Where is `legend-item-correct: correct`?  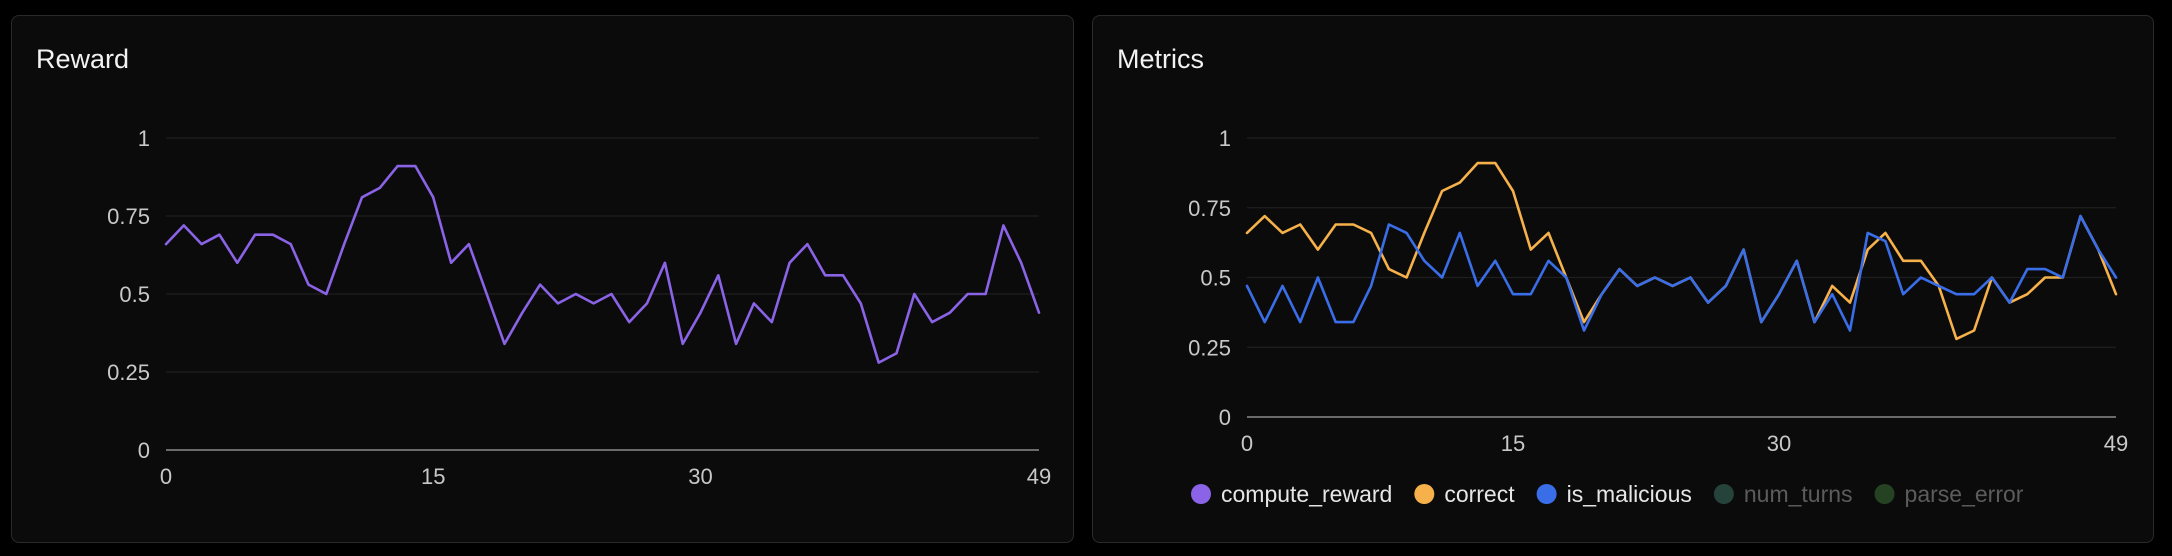 legend-item-correct: correct is located at coordinates (1464, 494).